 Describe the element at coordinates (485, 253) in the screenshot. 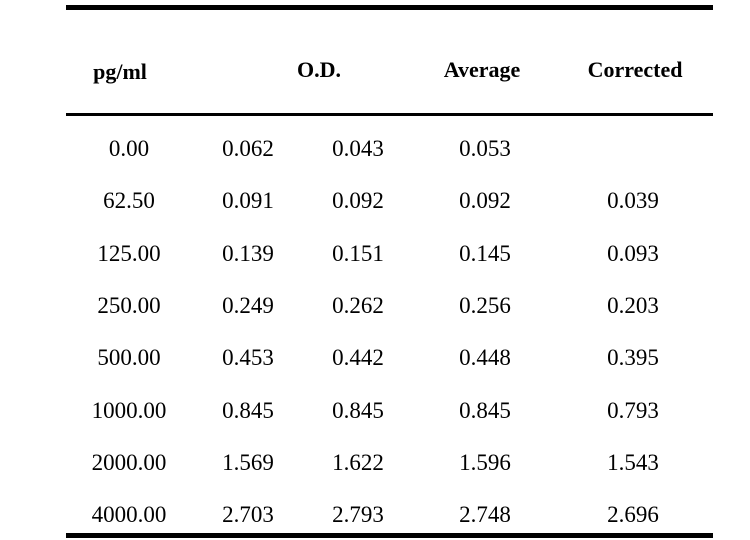

I see `table-cell-avg: 0.145` at that location.